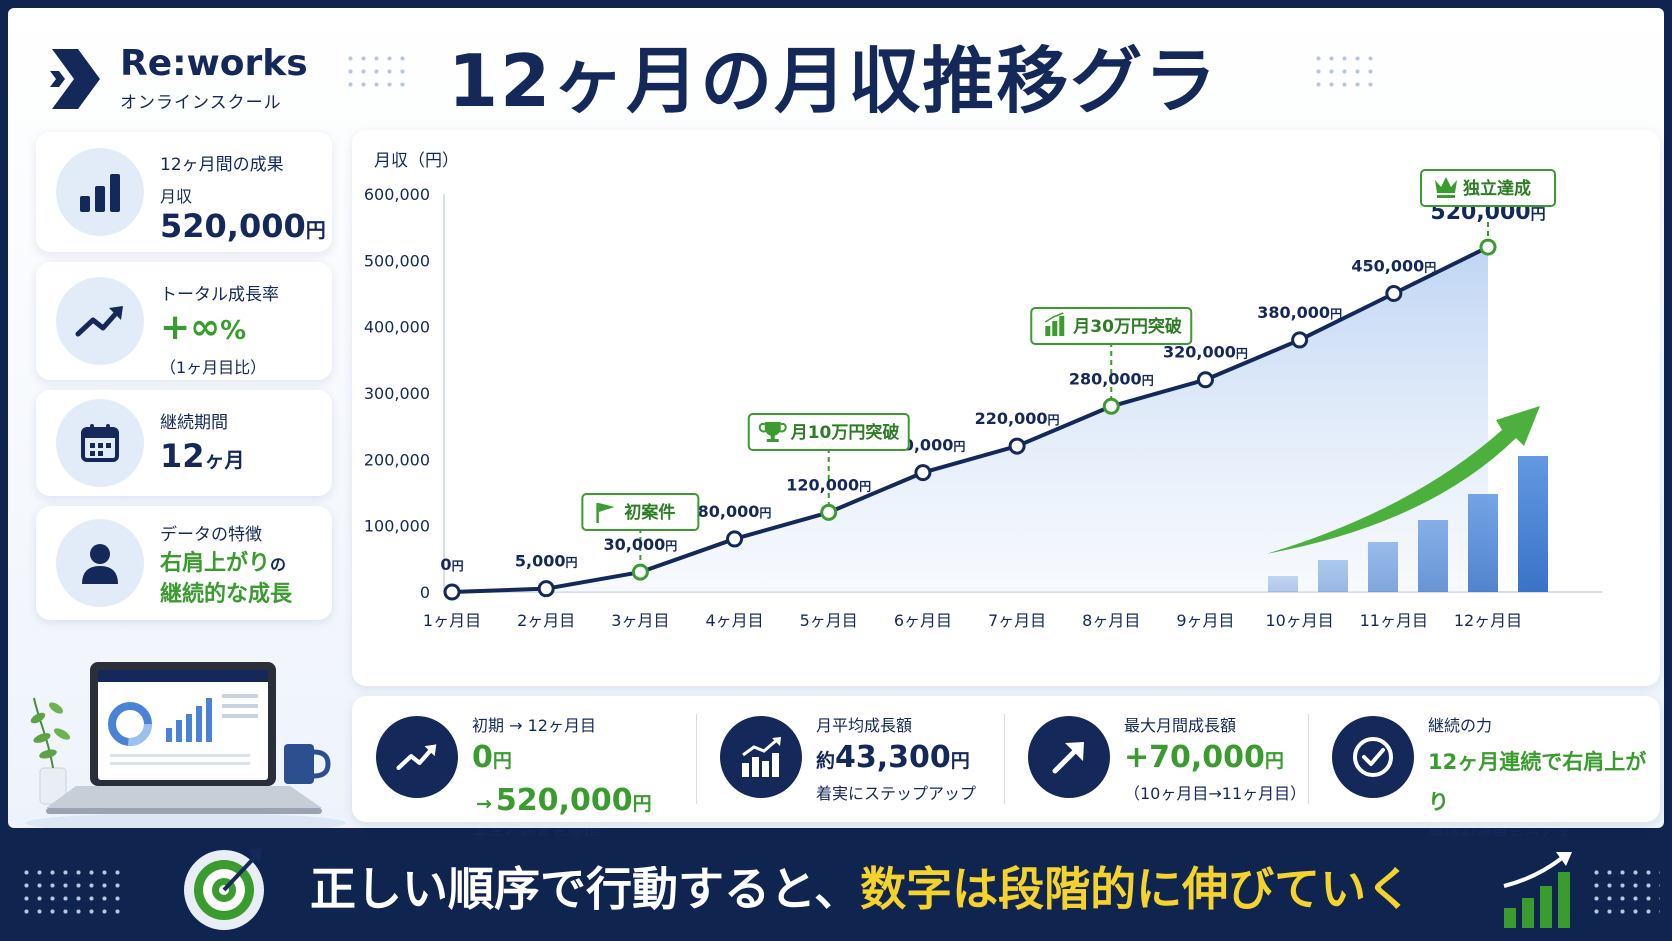 This screenshot has width=1672, height=941. Describe the element at coordinates (1537, 782) in the screenshot. I see `stat-4-value: 12ヶ月連続で右肩上がり` at that location.